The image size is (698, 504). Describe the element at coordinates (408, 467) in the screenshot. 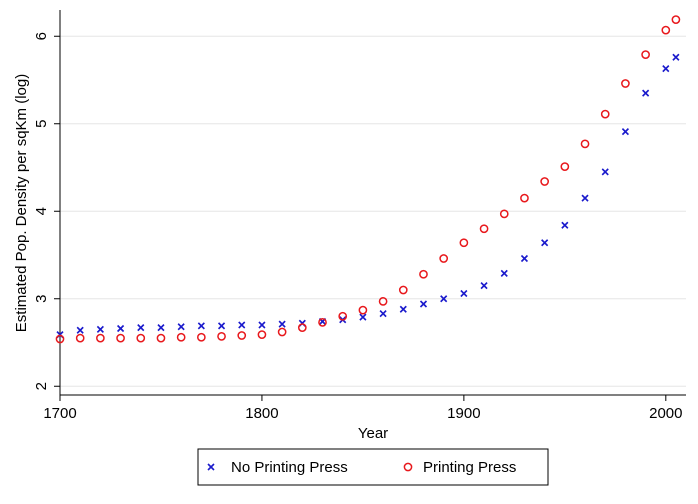

I see `legend-marker-printing-press` at that location.